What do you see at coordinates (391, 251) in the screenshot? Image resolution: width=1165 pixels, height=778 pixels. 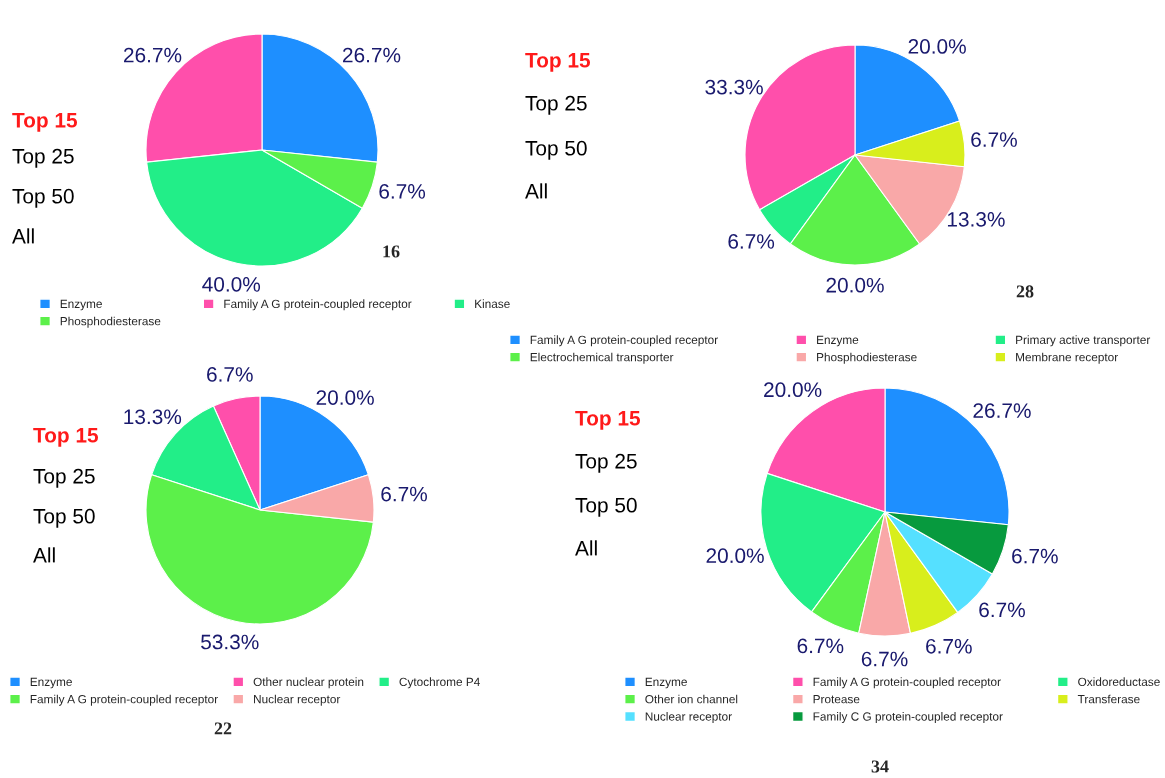 I see `text: 16` at bounding box center [391, 251].